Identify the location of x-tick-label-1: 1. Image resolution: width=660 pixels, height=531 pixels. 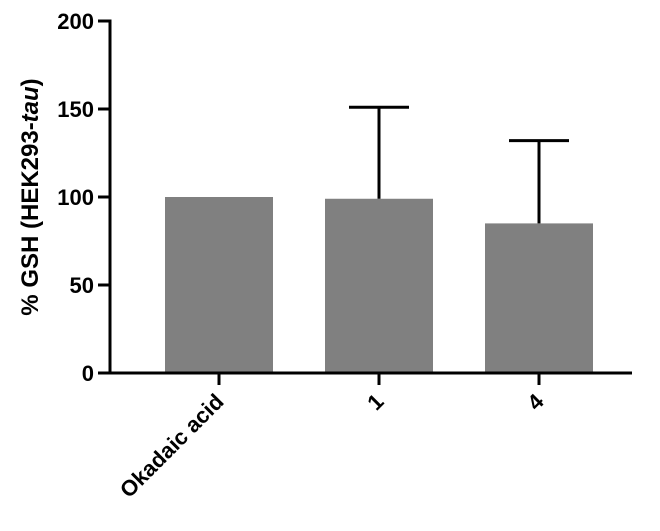
(375, 402).